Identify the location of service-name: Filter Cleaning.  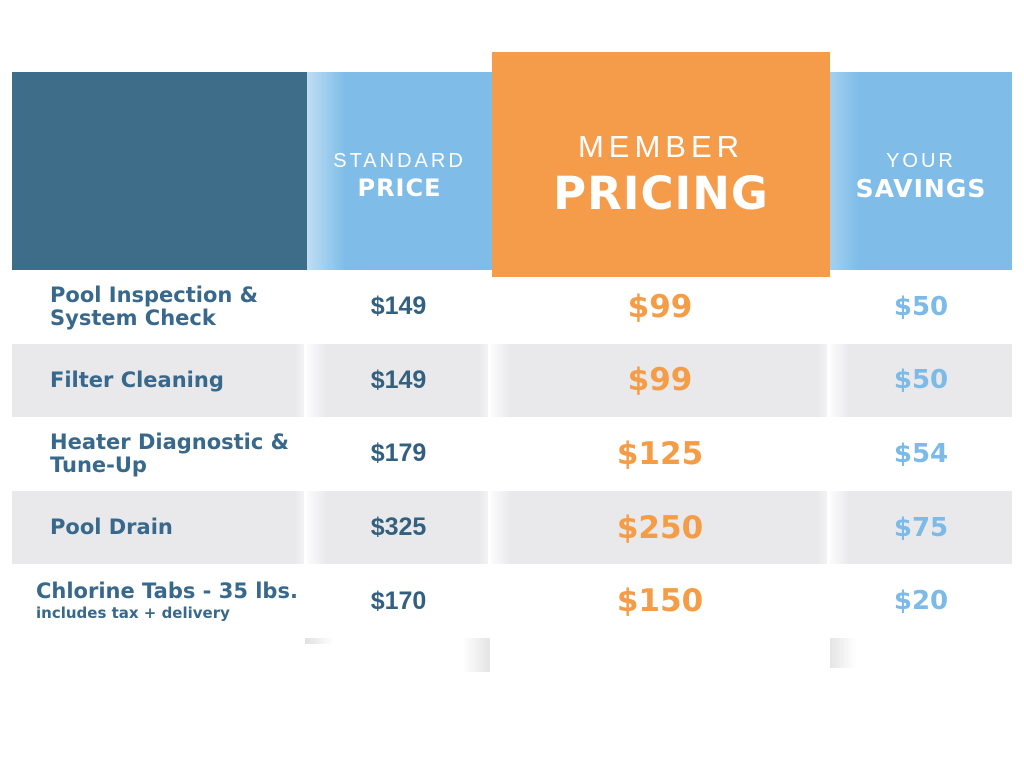
(159, 379).